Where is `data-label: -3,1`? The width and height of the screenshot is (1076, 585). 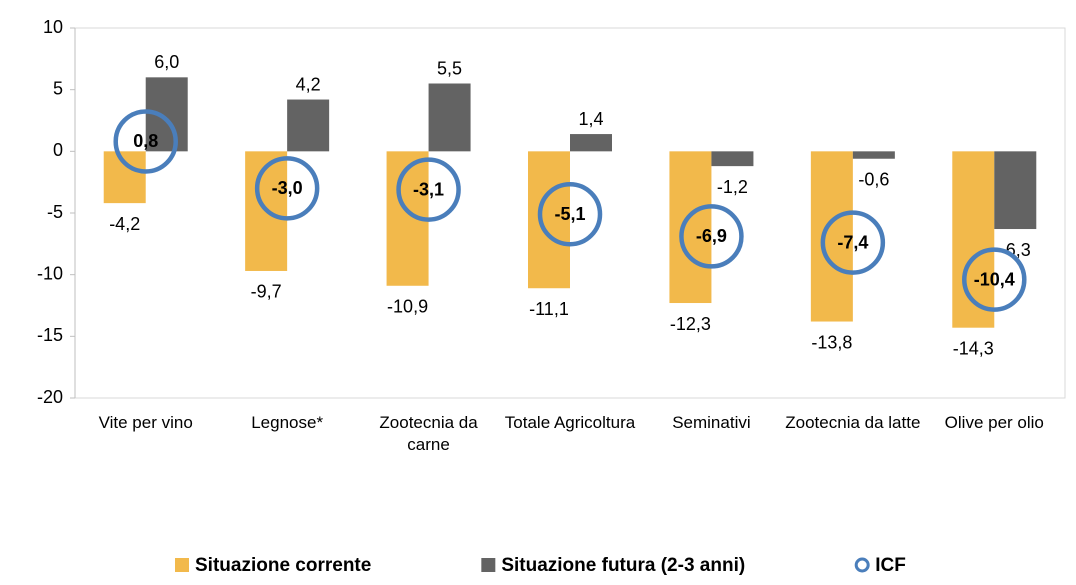
data-label: -3,1 is located at coordinates (428, 189).